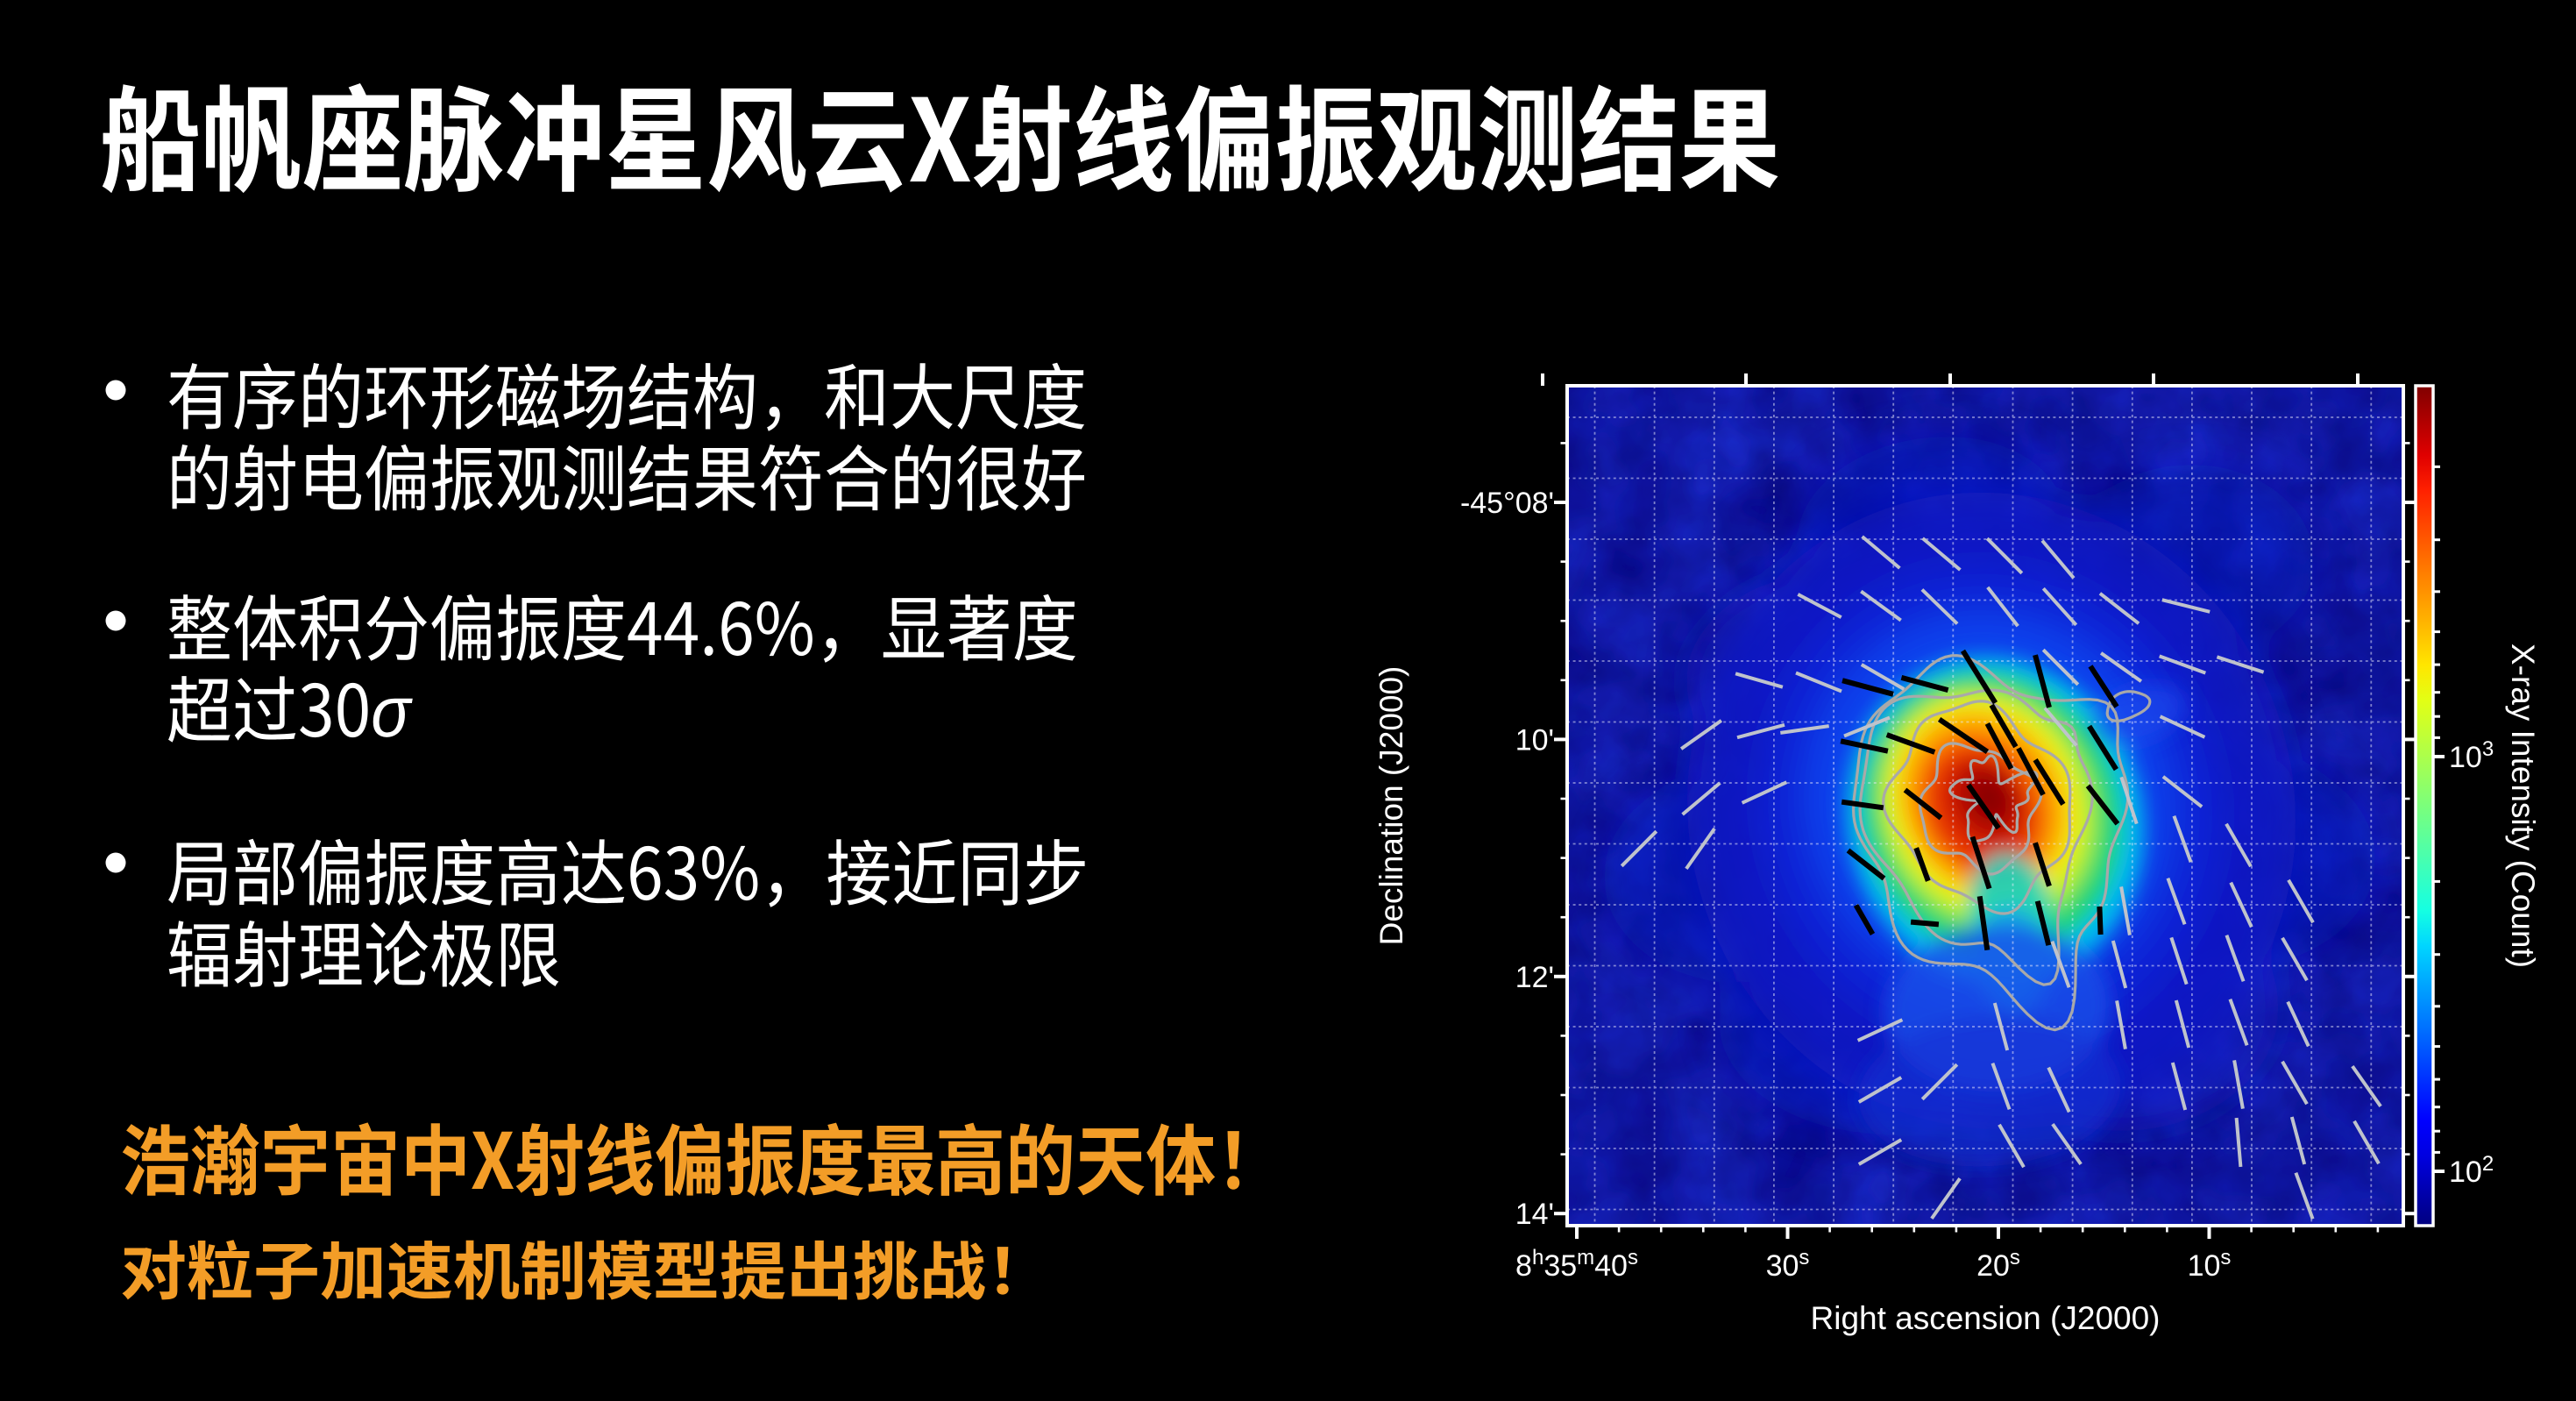 The height and width of the screenshot is (1401, 2576). What do you see at coordinates (1534, 978) in the screenshot?
I see `svg-text: 12'` at bounding box center [1534, 978].